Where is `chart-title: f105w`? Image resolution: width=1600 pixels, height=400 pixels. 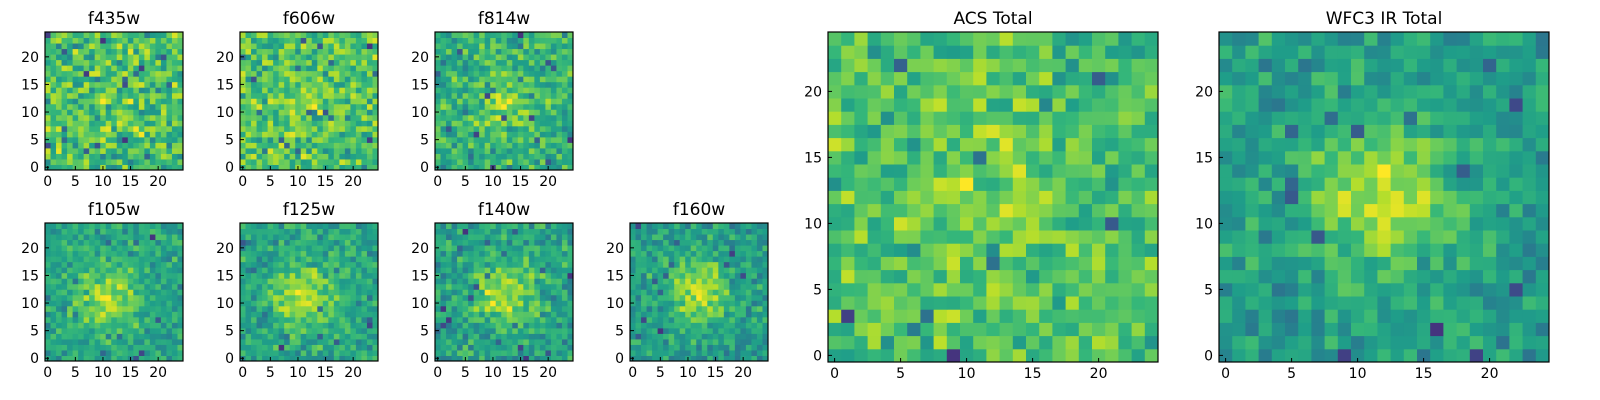
chart-title: f105w is located at coordinates (114, 210).